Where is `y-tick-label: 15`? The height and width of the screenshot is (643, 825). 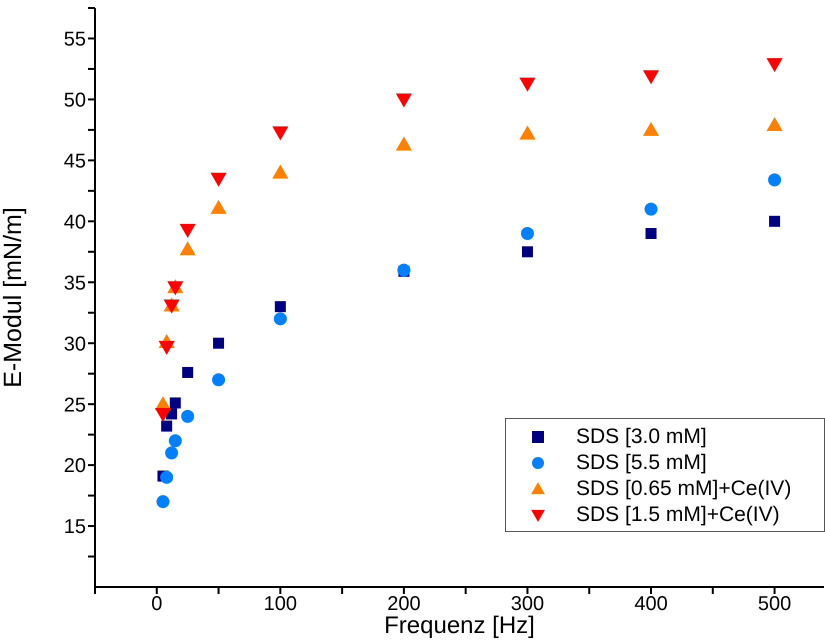
y-tick-label: 15 is located at coordinates (75, 527).